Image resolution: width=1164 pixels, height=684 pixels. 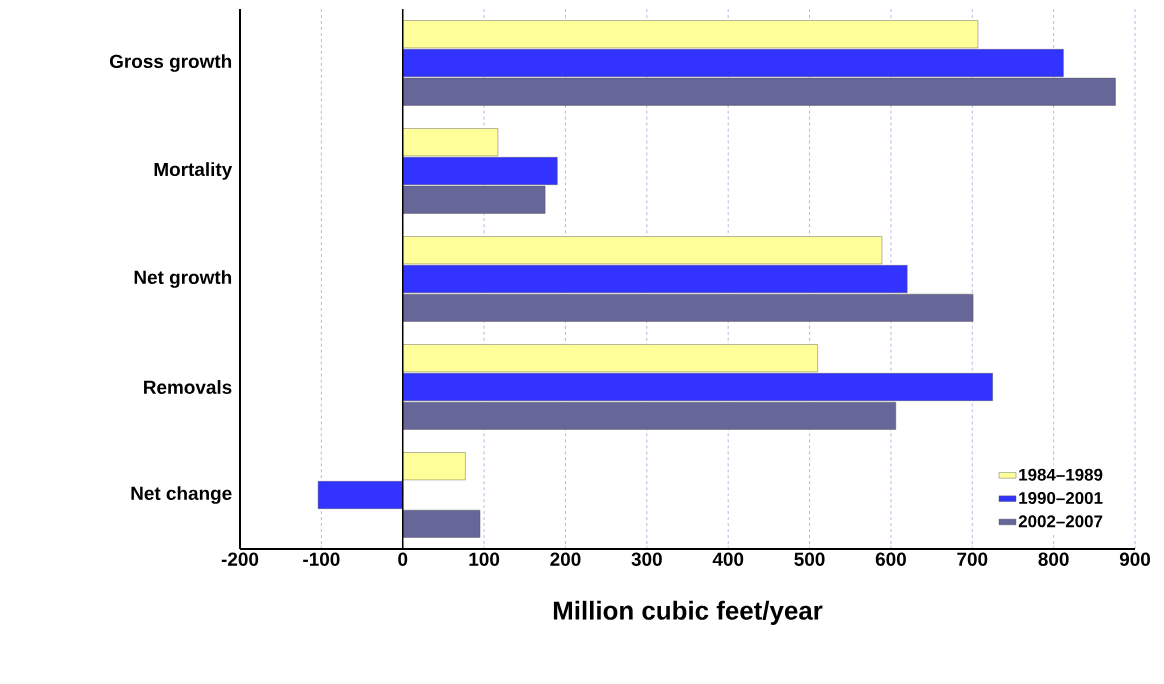 What do you see at coordinates (565, 559) in the screenshot?
I see `x-tick-label: 200` at bounding box center [565, 559].